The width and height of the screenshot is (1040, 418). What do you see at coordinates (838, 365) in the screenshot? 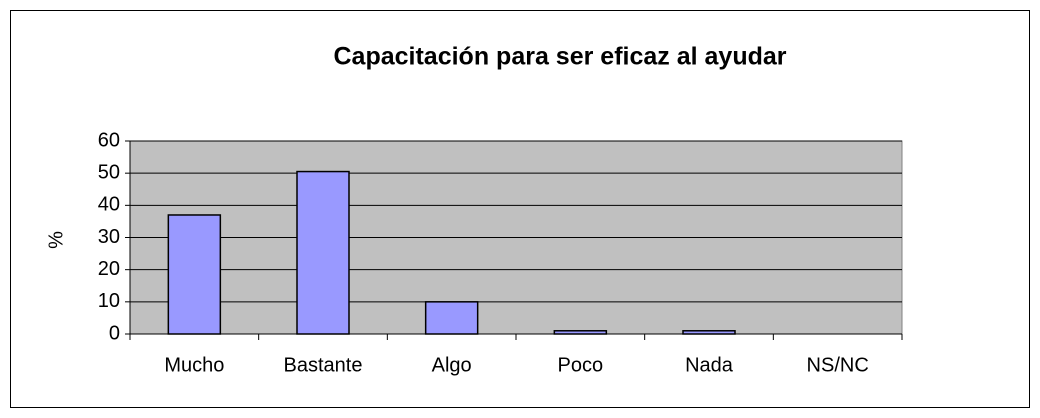
I see `x-tick-label: NS/NC` at bounding box center [838, 365].